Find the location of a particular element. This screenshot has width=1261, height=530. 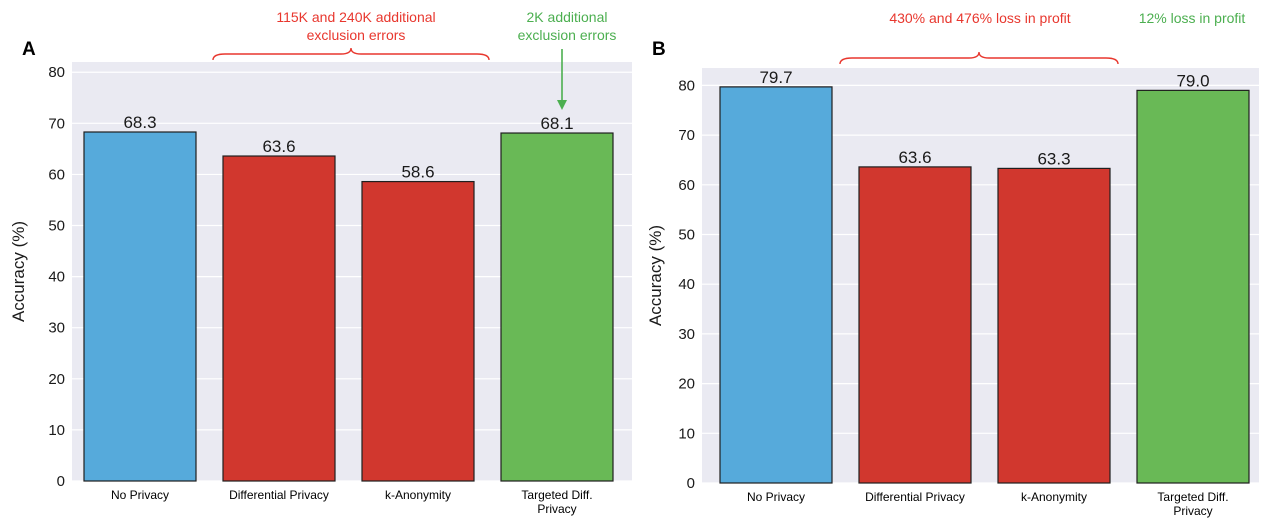

annotation-text: 12% loss in profit is located at coordinates (1192, 18).